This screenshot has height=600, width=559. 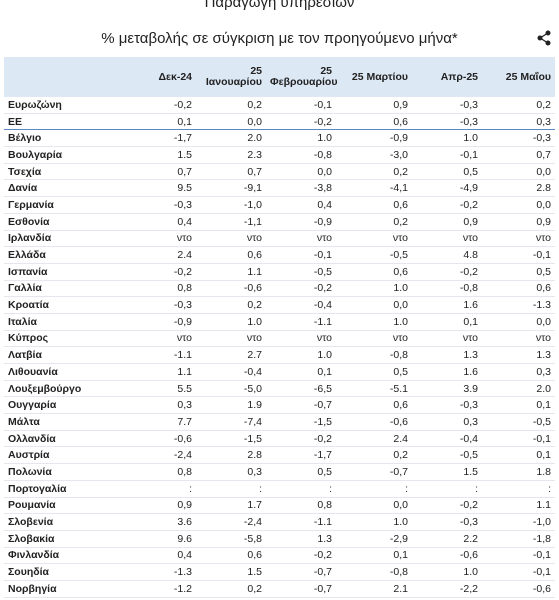 I want to click on value-cell: 2.7, so click(x=231, y=355).